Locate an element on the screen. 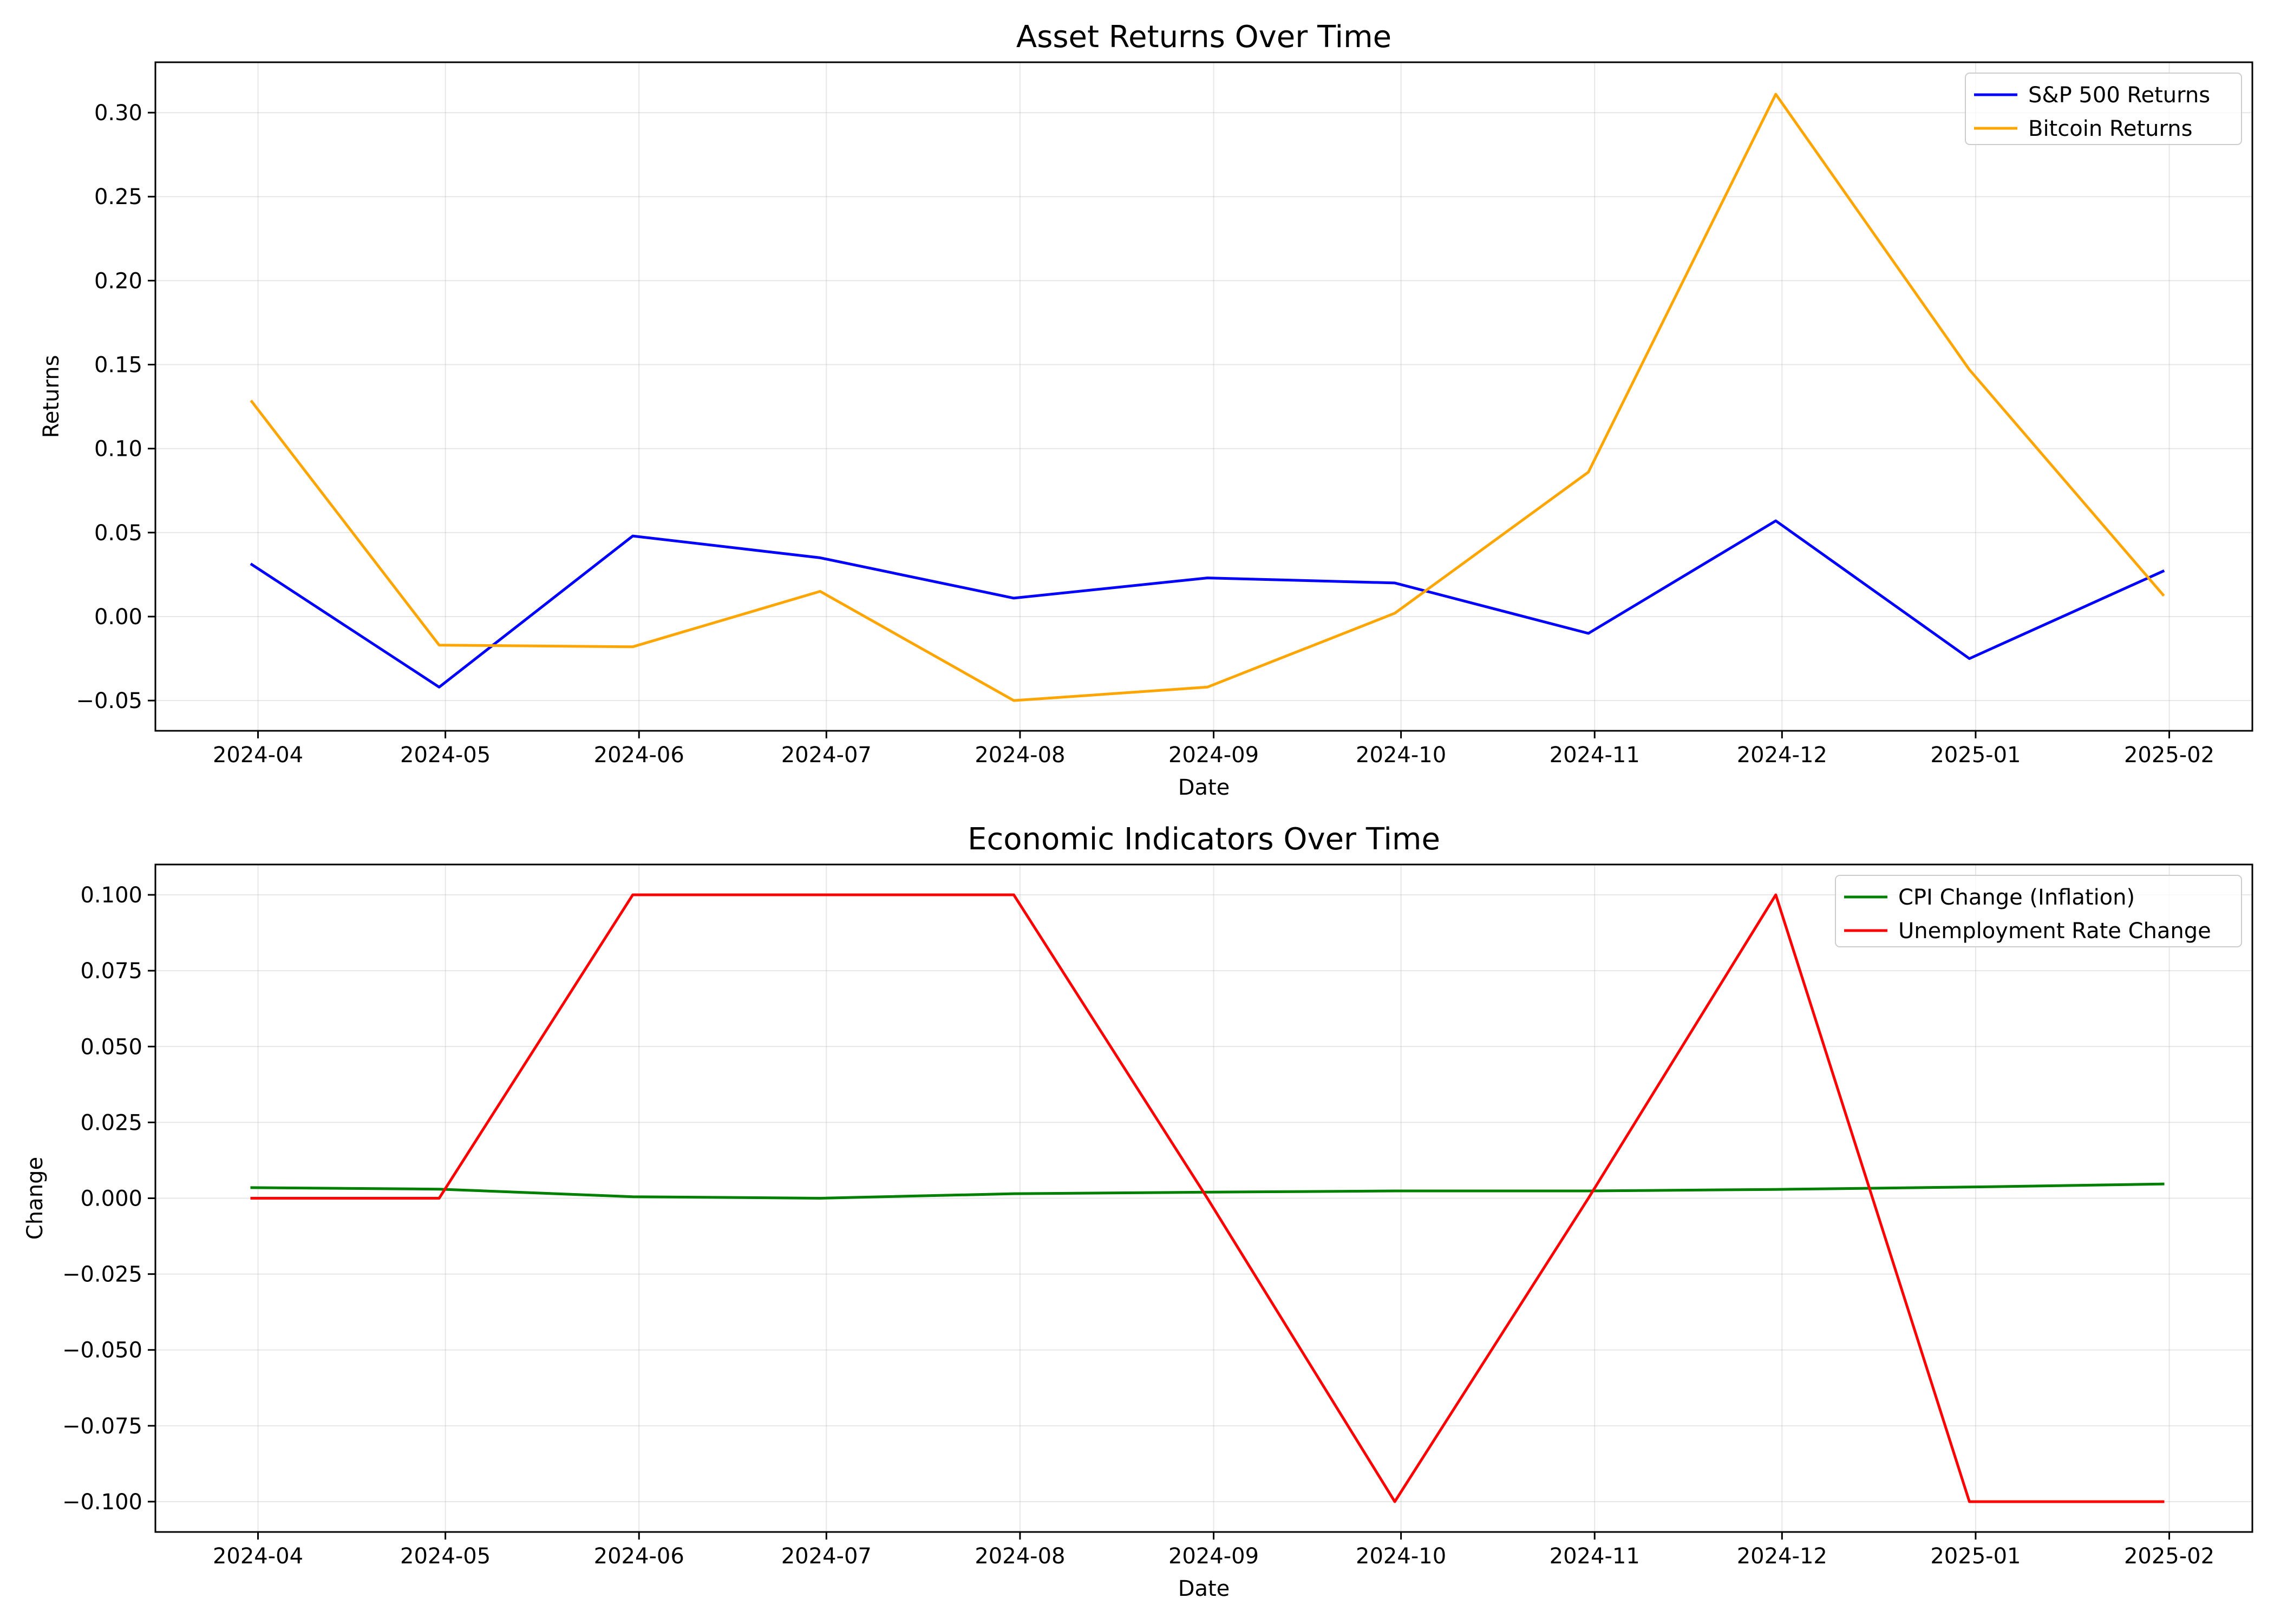 The image size is (2274, 1624). y-tick-label: −0.075 is located at coordinates (102, 1426).